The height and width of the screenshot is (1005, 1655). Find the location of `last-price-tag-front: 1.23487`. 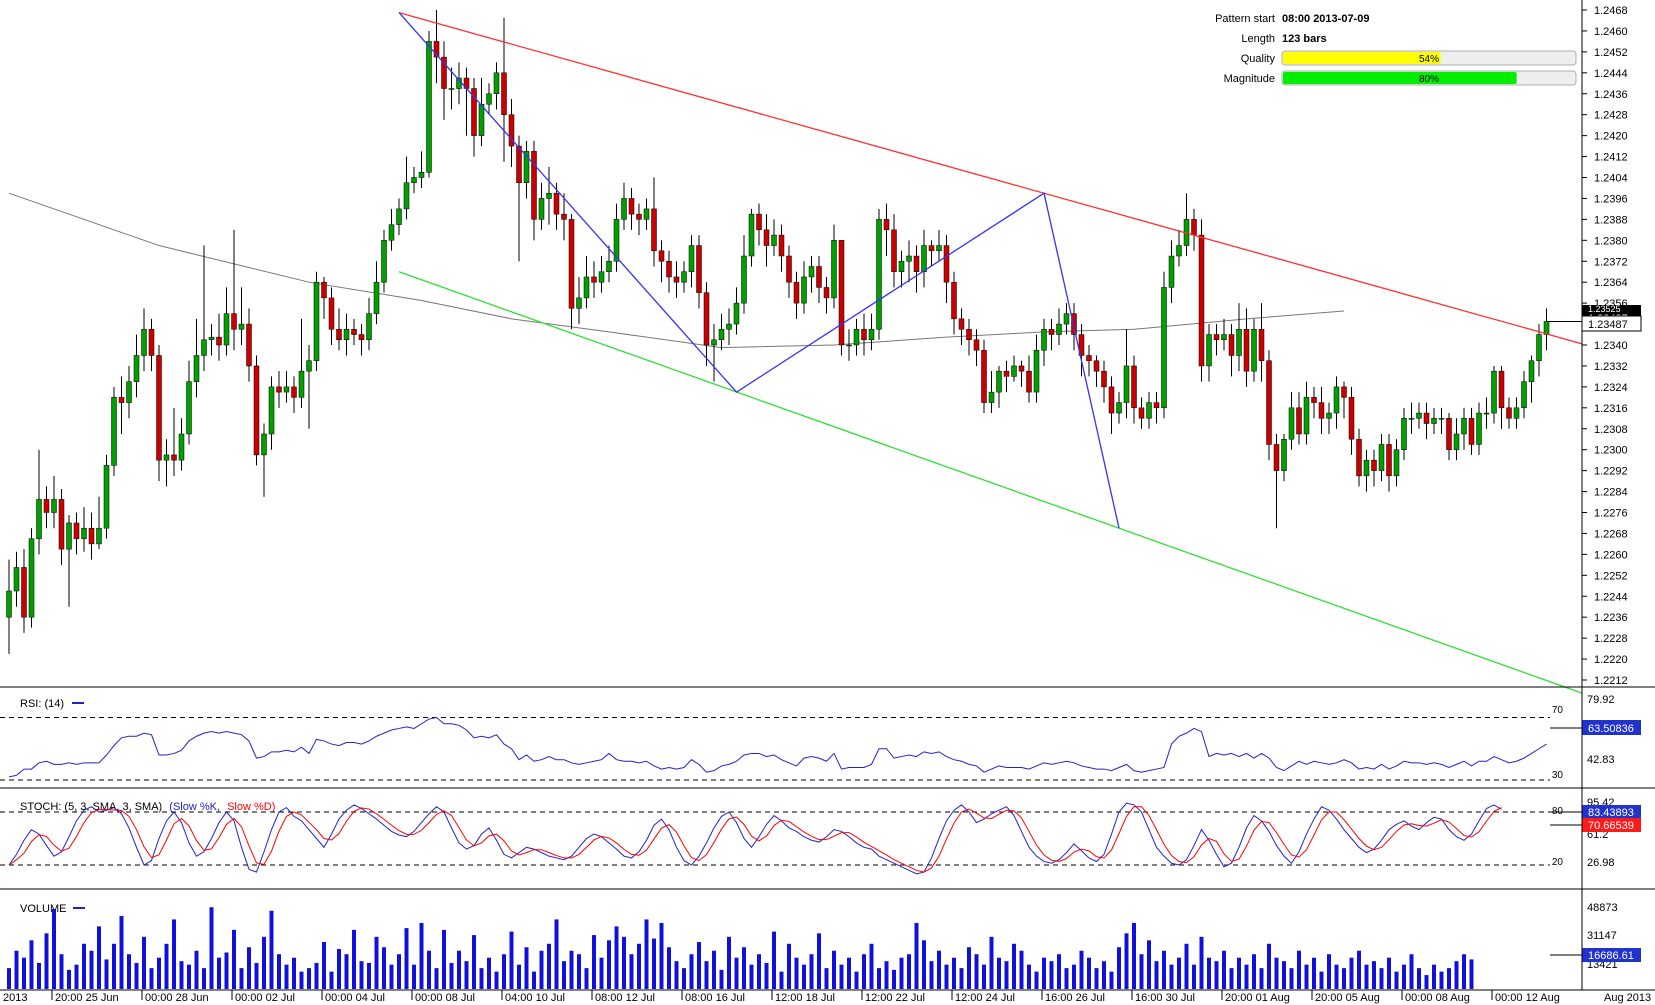

last-price-tag-front: 1.23487 is located at coordinates (1611, 323).